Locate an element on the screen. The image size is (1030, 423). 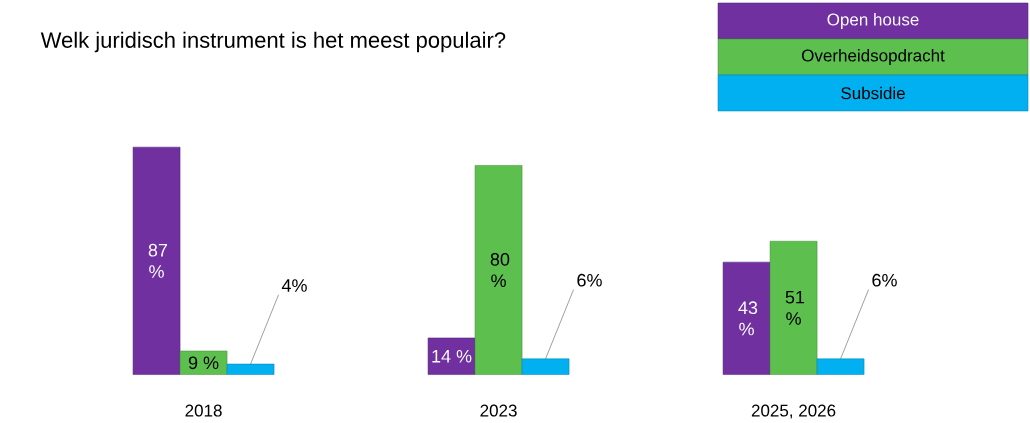
chart-title: Welk juridisch instrument is het meest populair? is located at coordinates (273, 42).